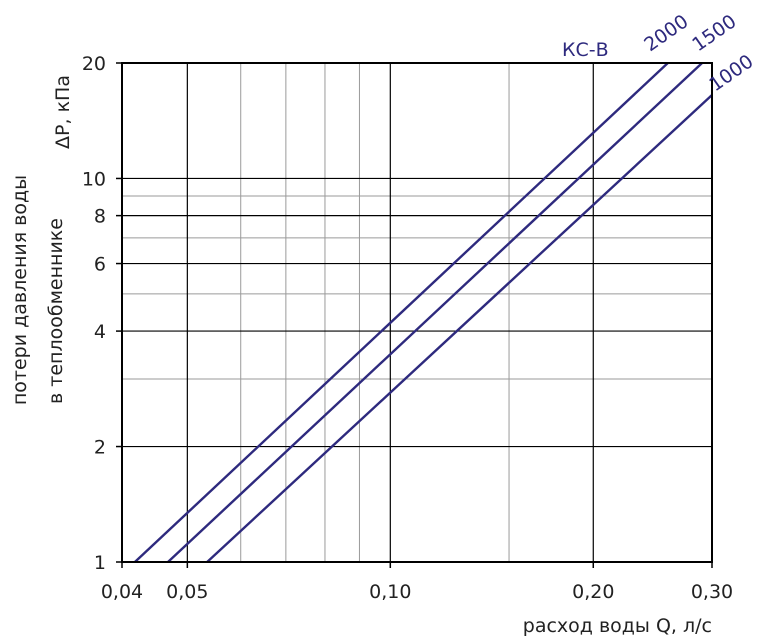  I want to click on y-tick-label: 6, so click(100, 265).